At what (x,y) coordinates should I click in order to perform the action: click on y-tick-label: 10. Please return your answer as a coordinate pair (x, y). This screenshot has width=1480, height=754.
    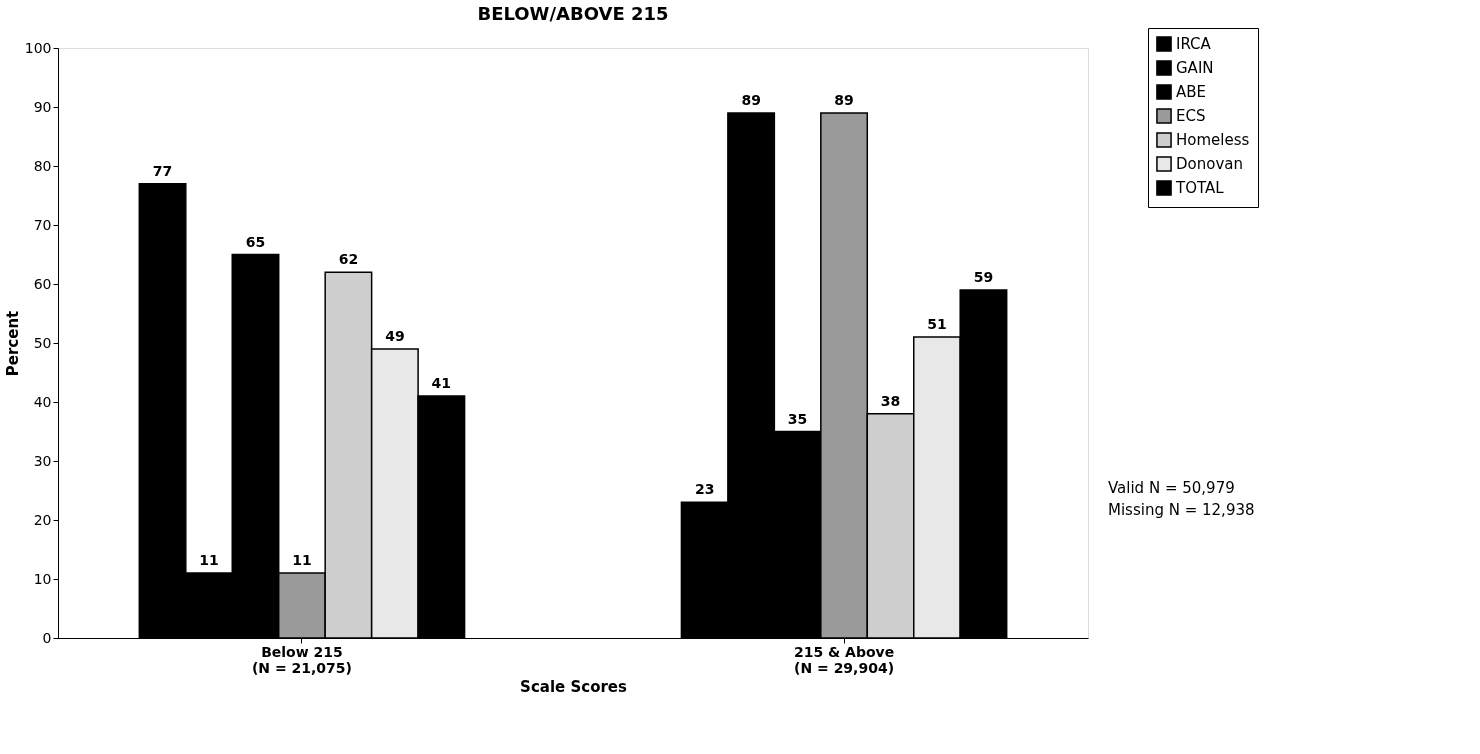
    Looking at the image, I should click on (42, 578).